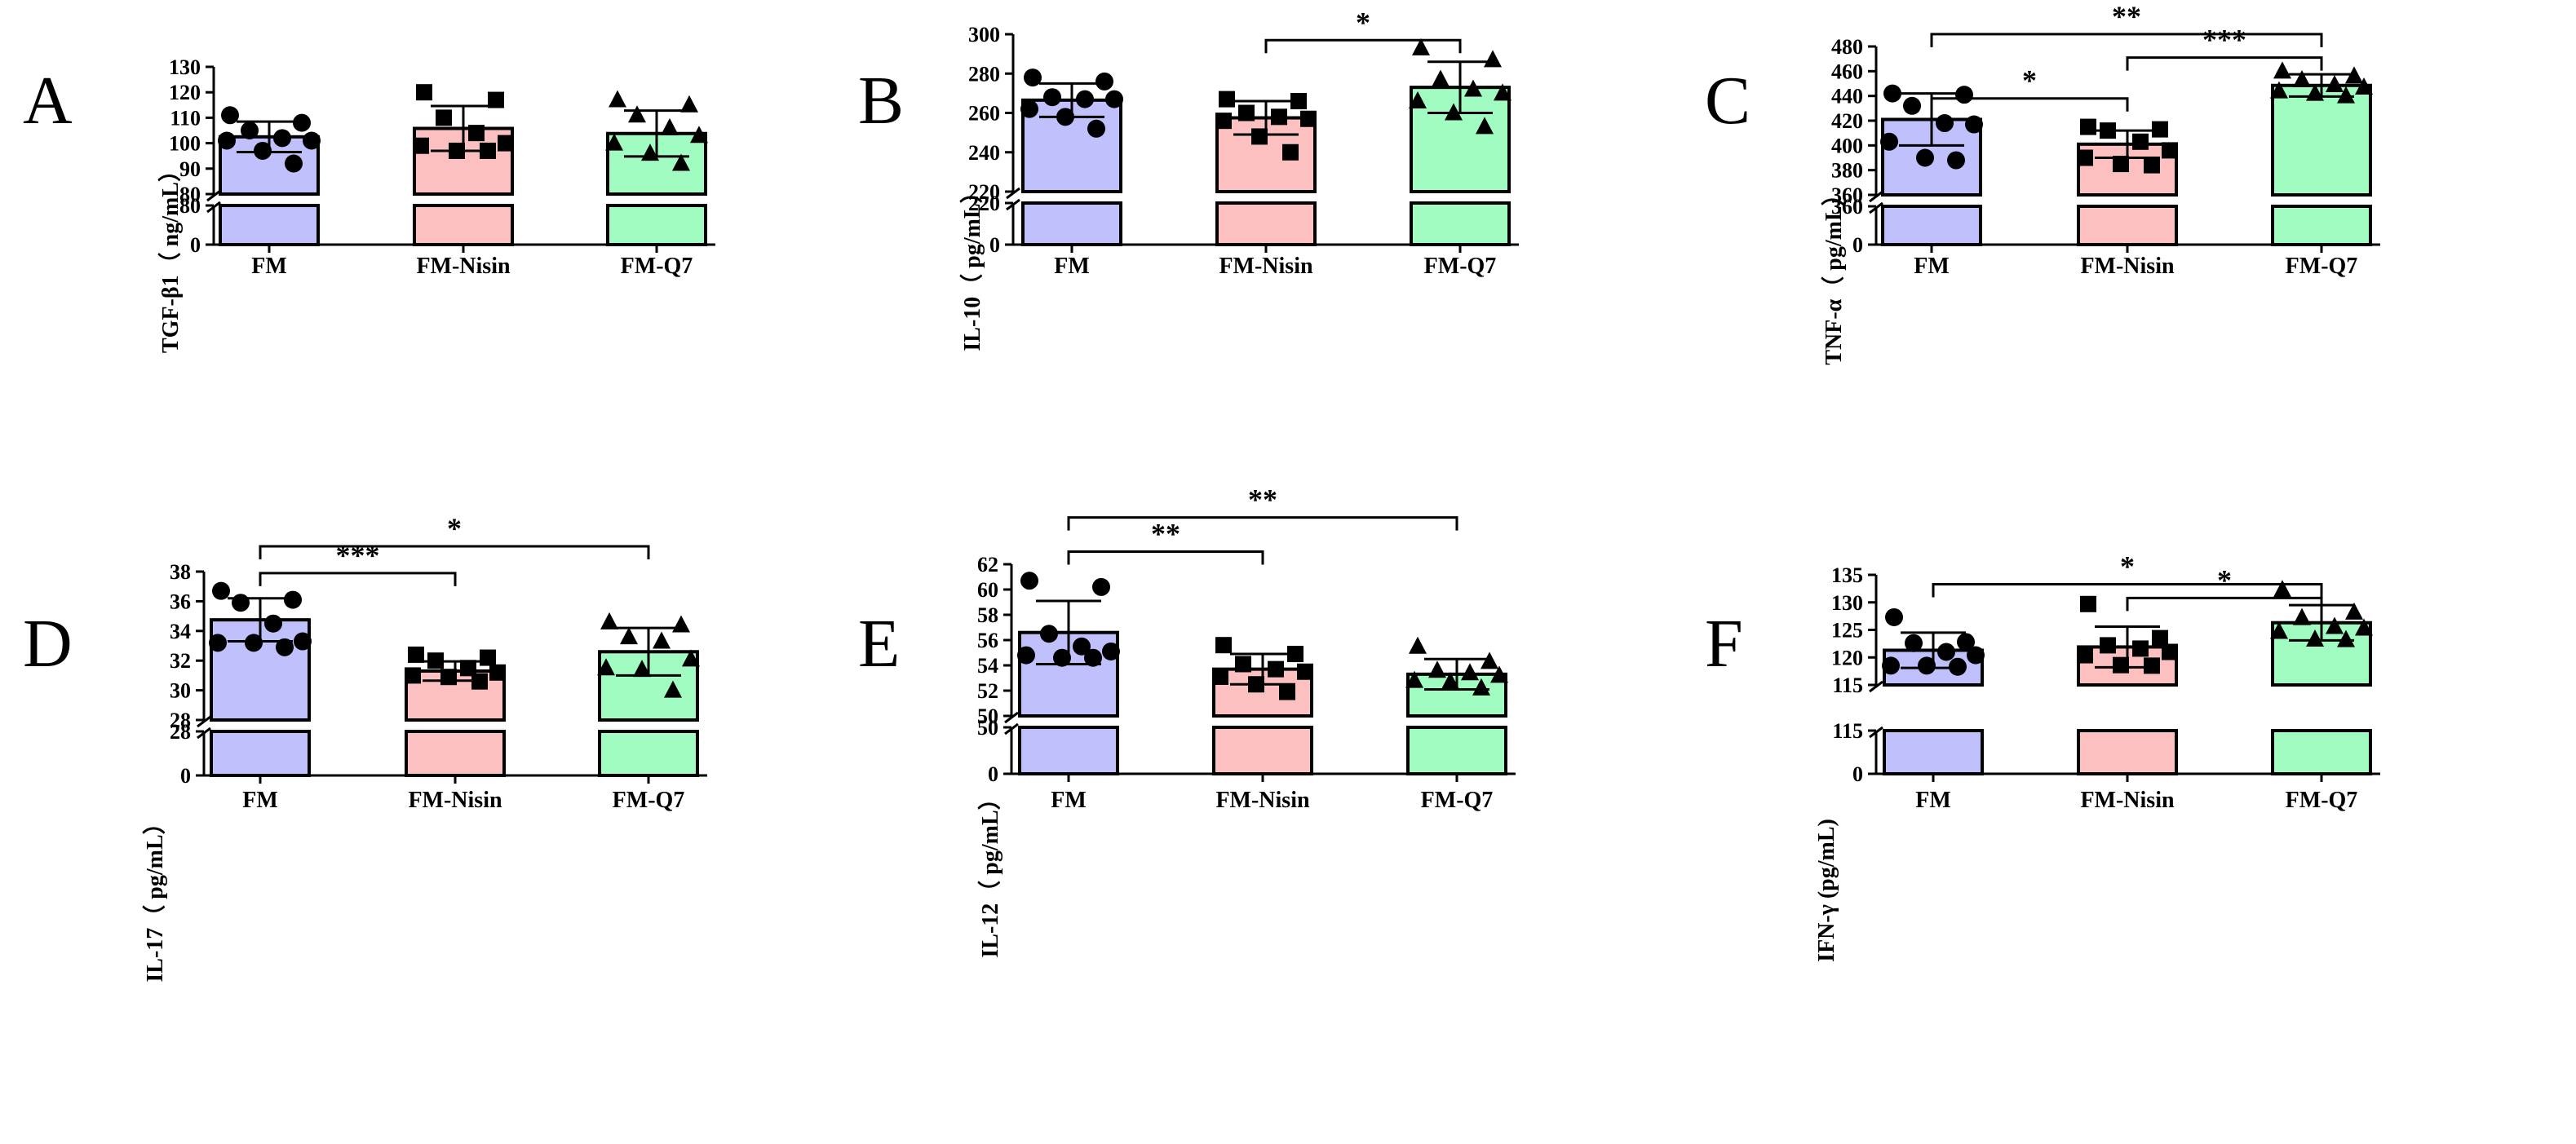 The image size is (2576, 1144). I want to click on y-tick-label: 36, so click(180, 601).